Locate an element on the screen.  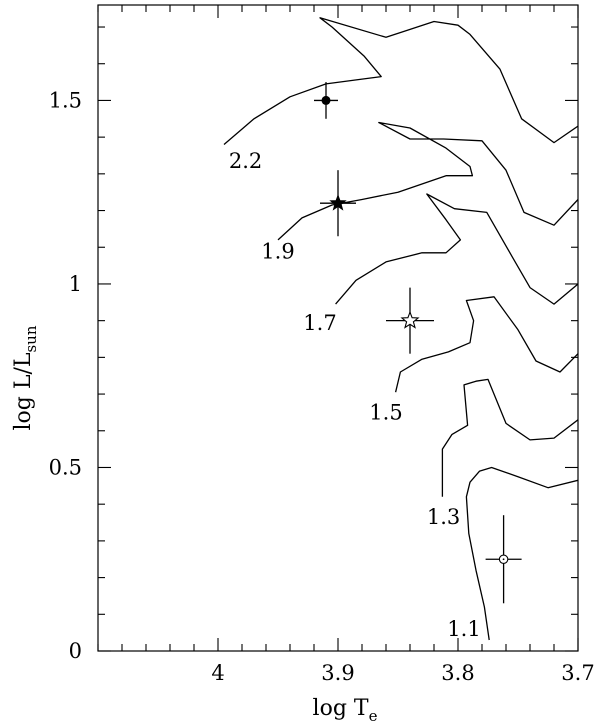
sun-symbol-dot is located at coordinates (503, 559).